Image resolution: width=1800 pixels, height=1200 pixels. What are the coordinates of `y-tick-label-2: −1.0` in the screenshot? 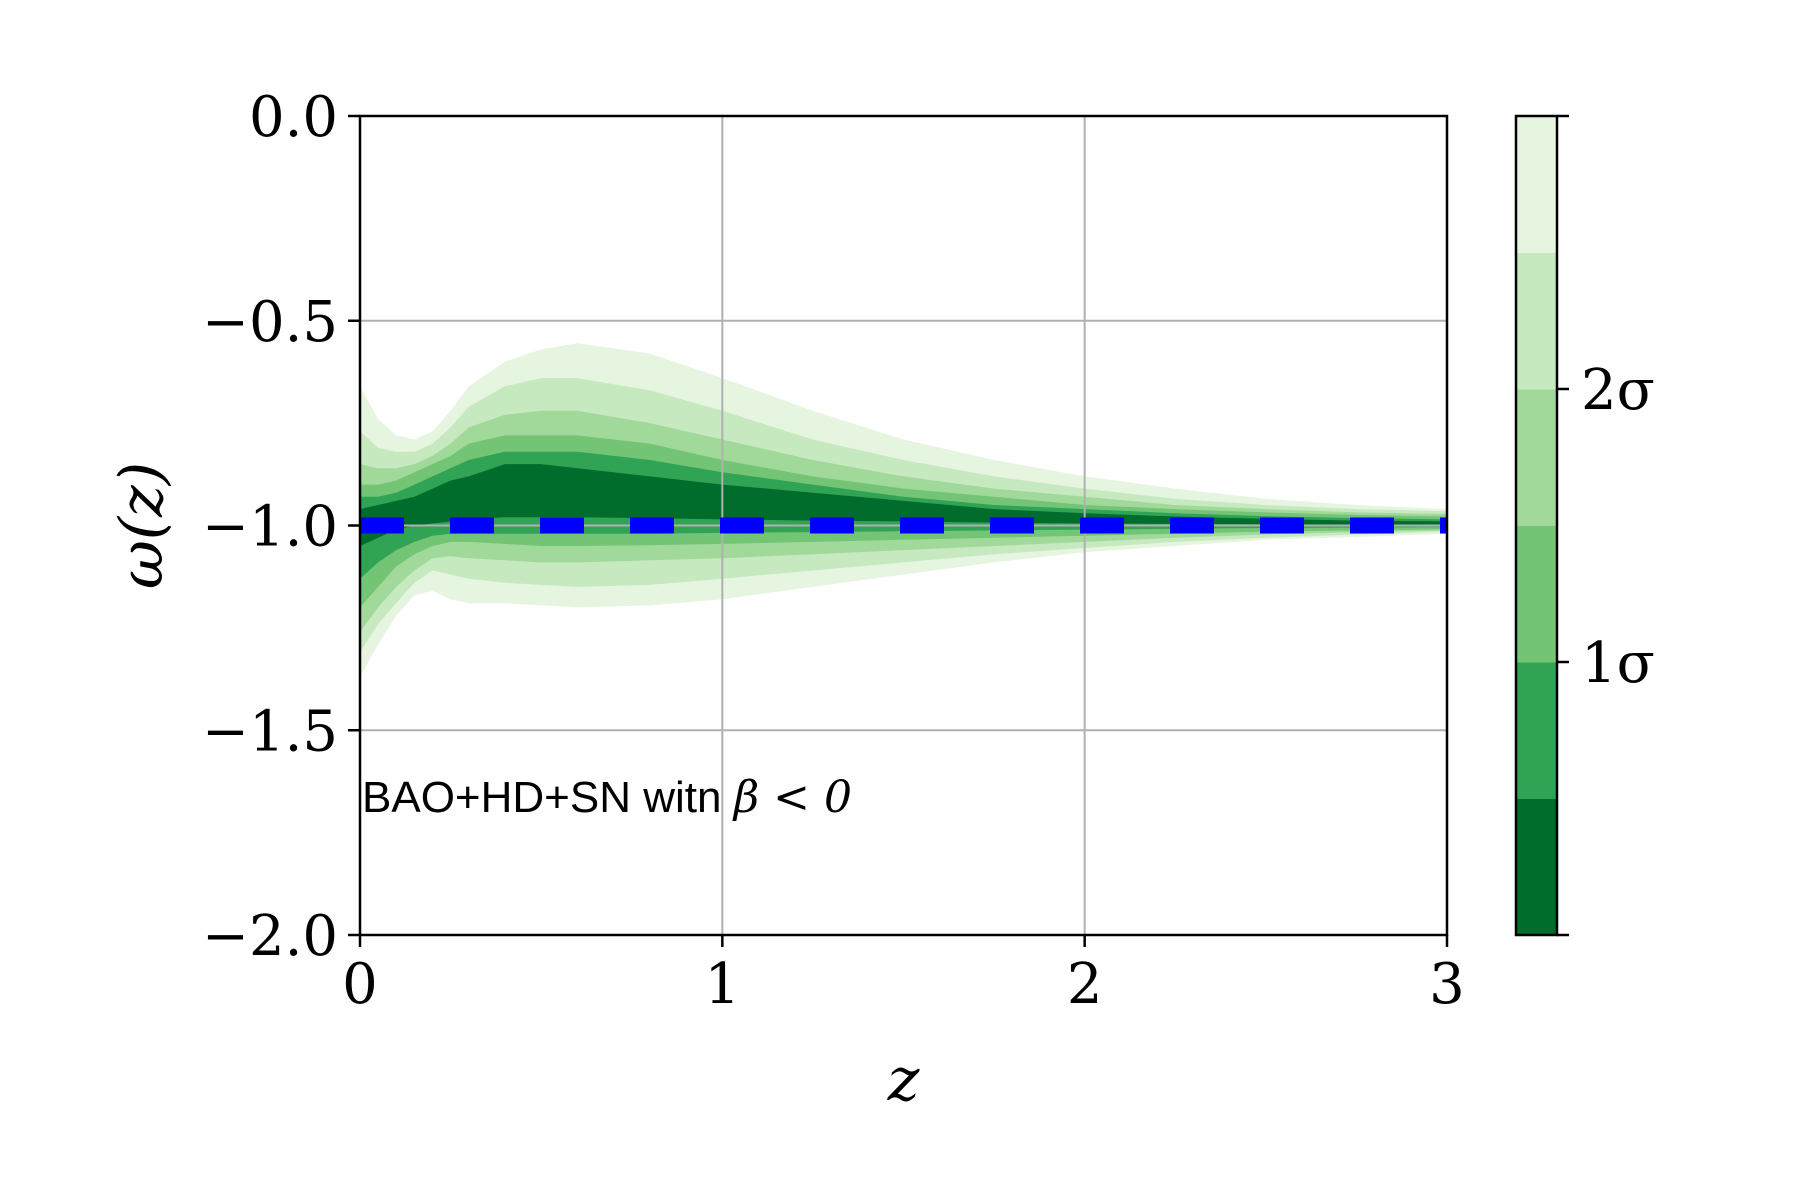 It's located at (270, 527).